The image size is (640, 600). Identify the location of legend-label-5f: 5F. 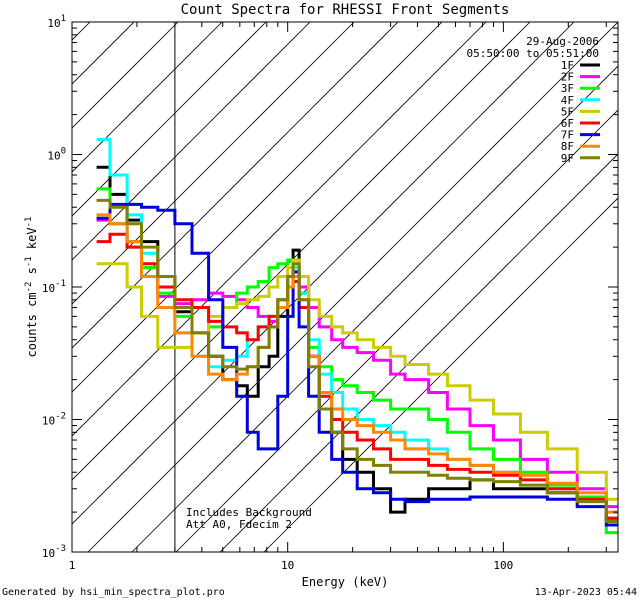
(567, 111).